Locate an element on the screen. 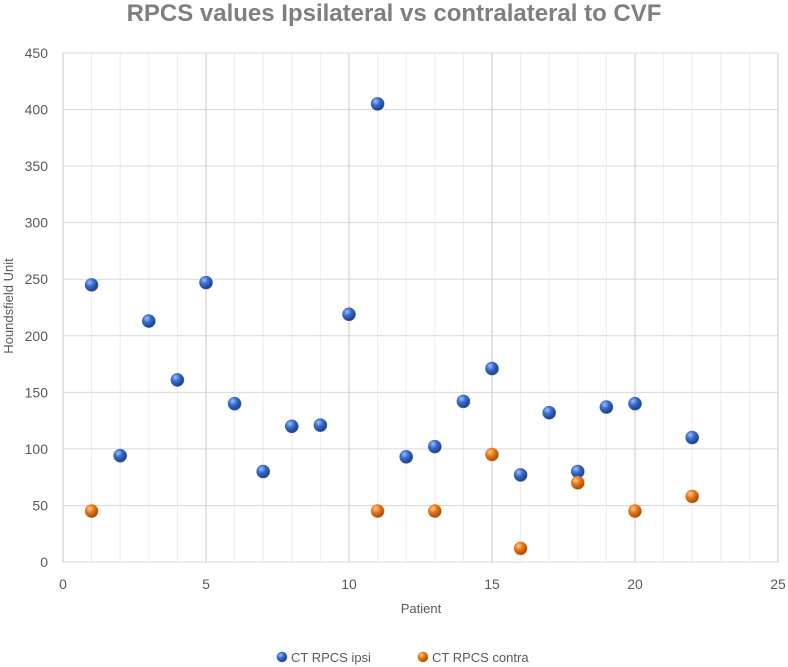  legend-label: CT RPCS contra is located at coordinates (480, 657).